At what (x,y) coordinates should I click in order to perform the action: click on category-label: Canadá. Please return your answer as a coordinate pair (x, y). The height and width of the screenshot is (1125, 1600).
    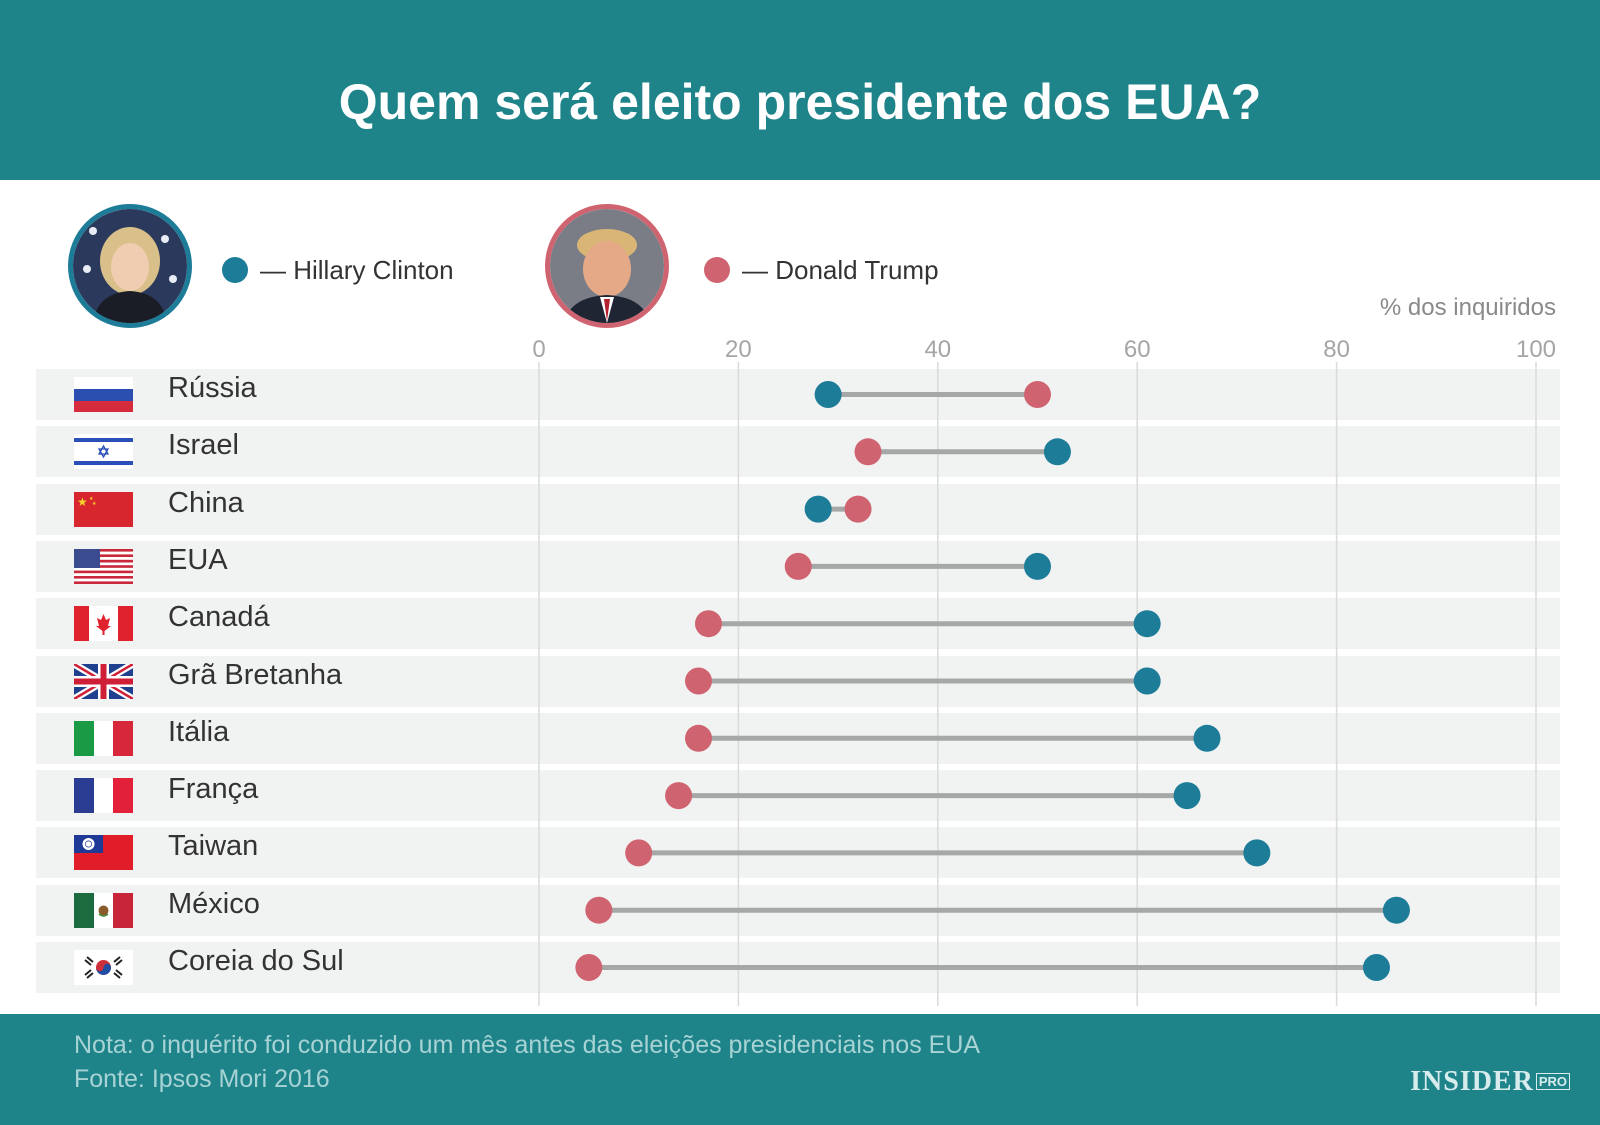
    Looking at the image, I should click on (219, 617).